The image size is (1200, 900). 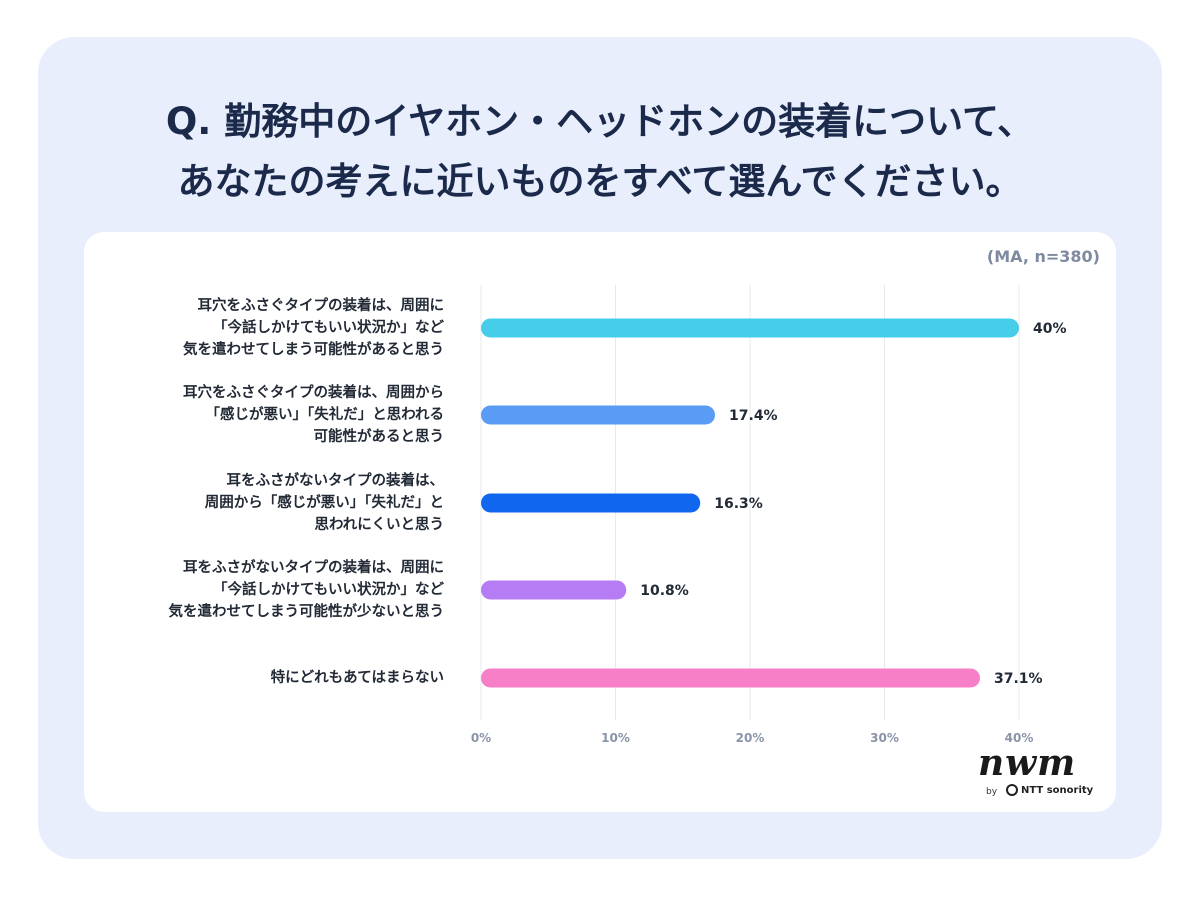 What do you see at coordinates (313, 568) in the screenshot?
I see `category-label-line: 耳をふさがないタイプの装着は、周囲に` at bounding box center [313, 568].